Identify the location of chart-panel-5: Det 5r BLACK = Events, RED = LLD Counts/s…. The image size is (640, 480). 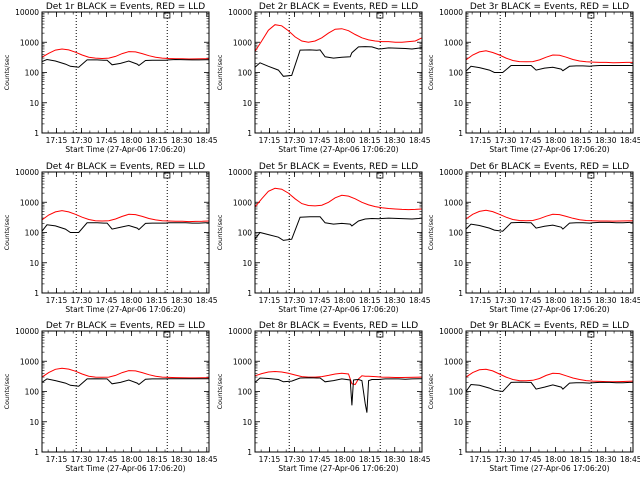
(323, 238).